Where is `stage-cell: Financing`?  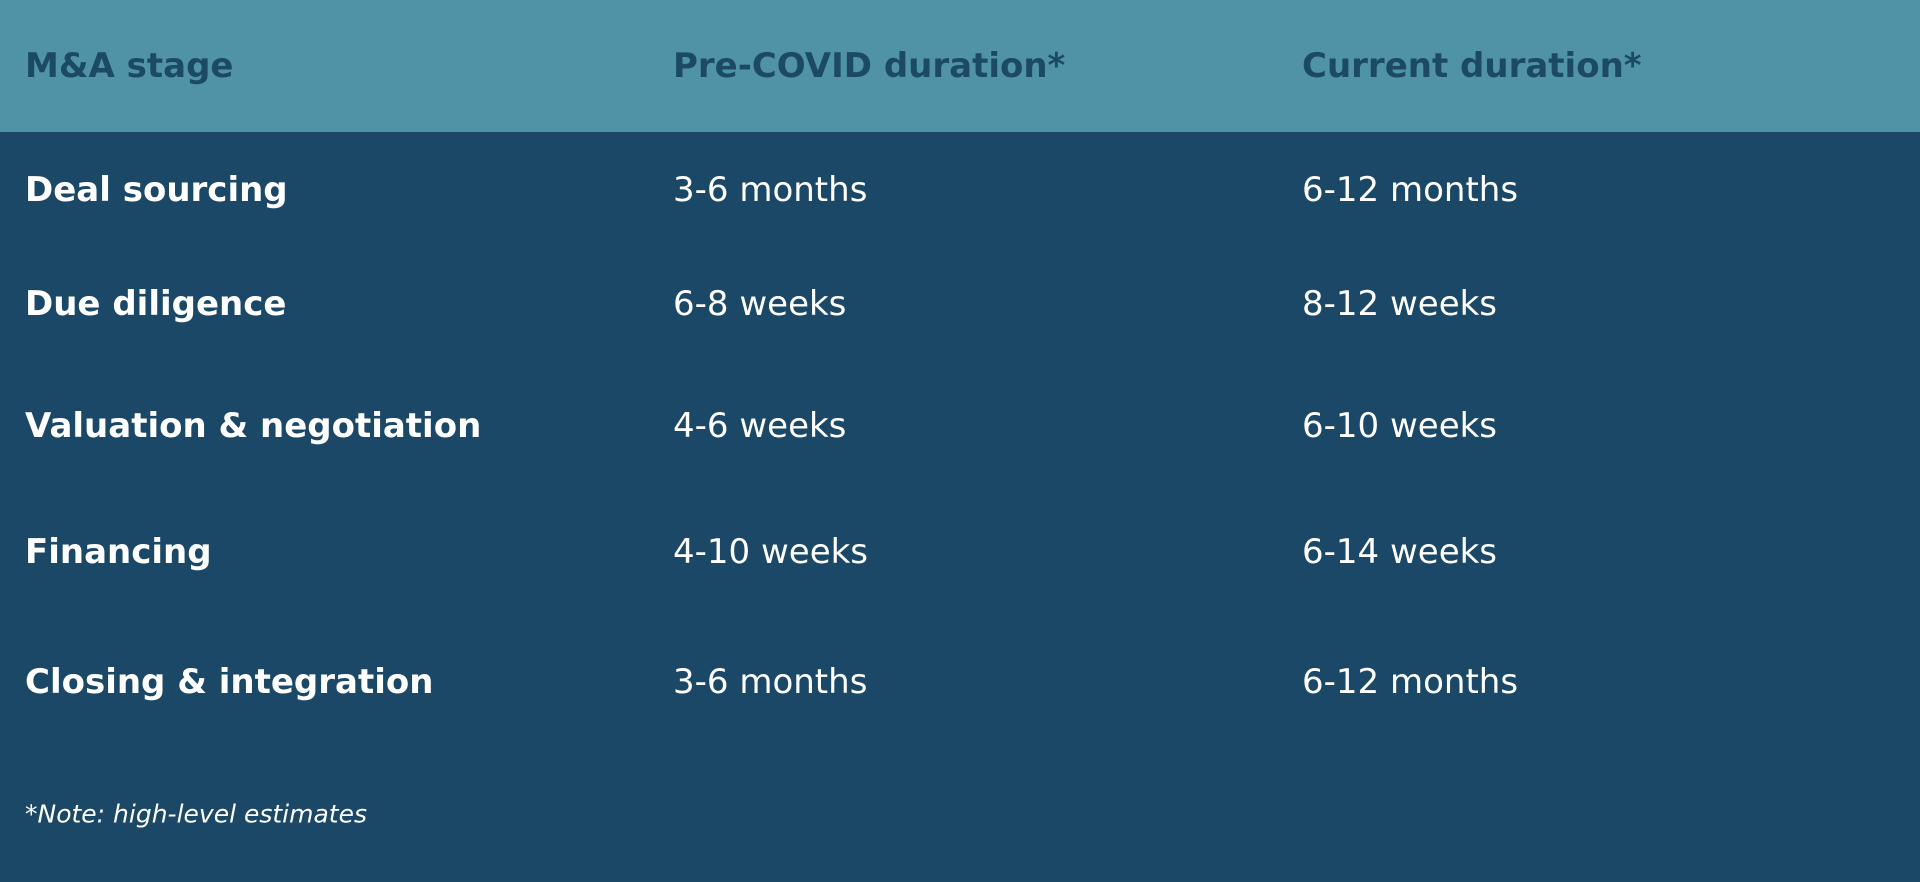 stage-cell: Financing is located at coordinates (118, 552).